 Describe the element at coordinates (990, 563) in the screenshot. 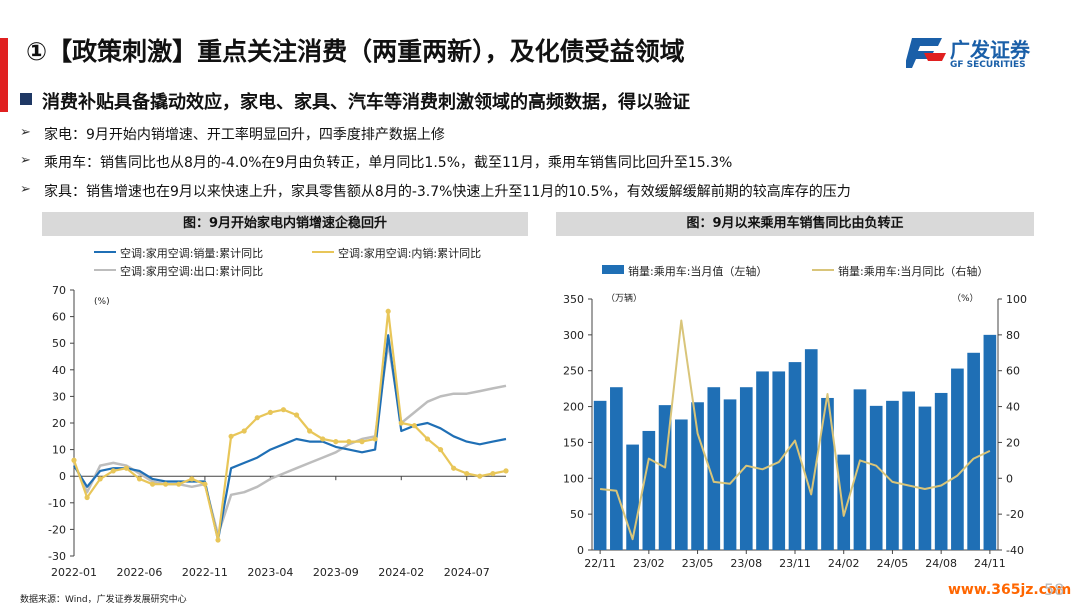

I see `right-x-tick-label: 24/11` at that location.